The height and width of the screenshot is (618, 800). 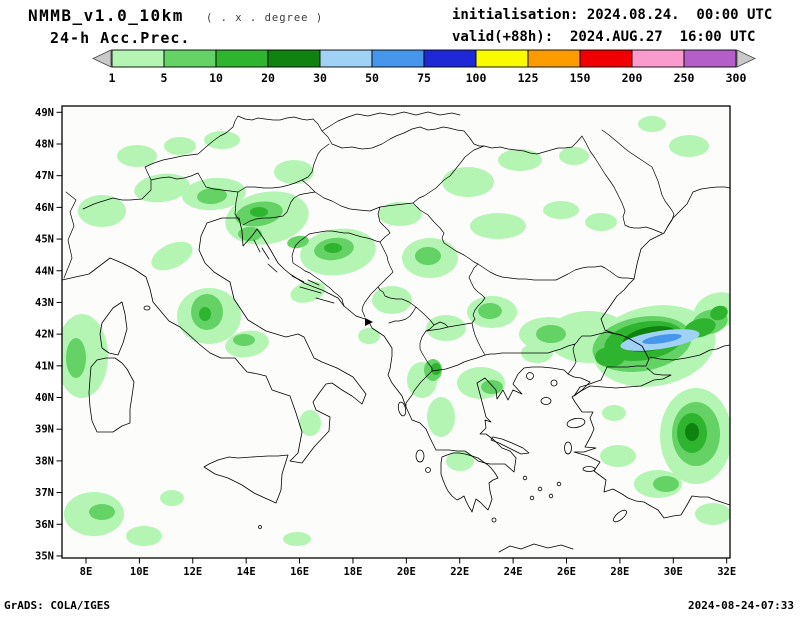 I want to click on borders-romania-moldova, so click(x=579, y=181).